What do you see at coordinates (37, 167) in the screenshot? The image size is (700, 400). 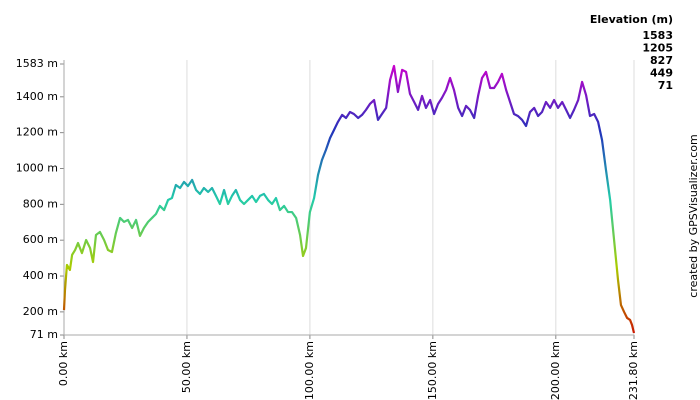 I see `y-tick-label: 1000 m` at bounding box center [37, 167].